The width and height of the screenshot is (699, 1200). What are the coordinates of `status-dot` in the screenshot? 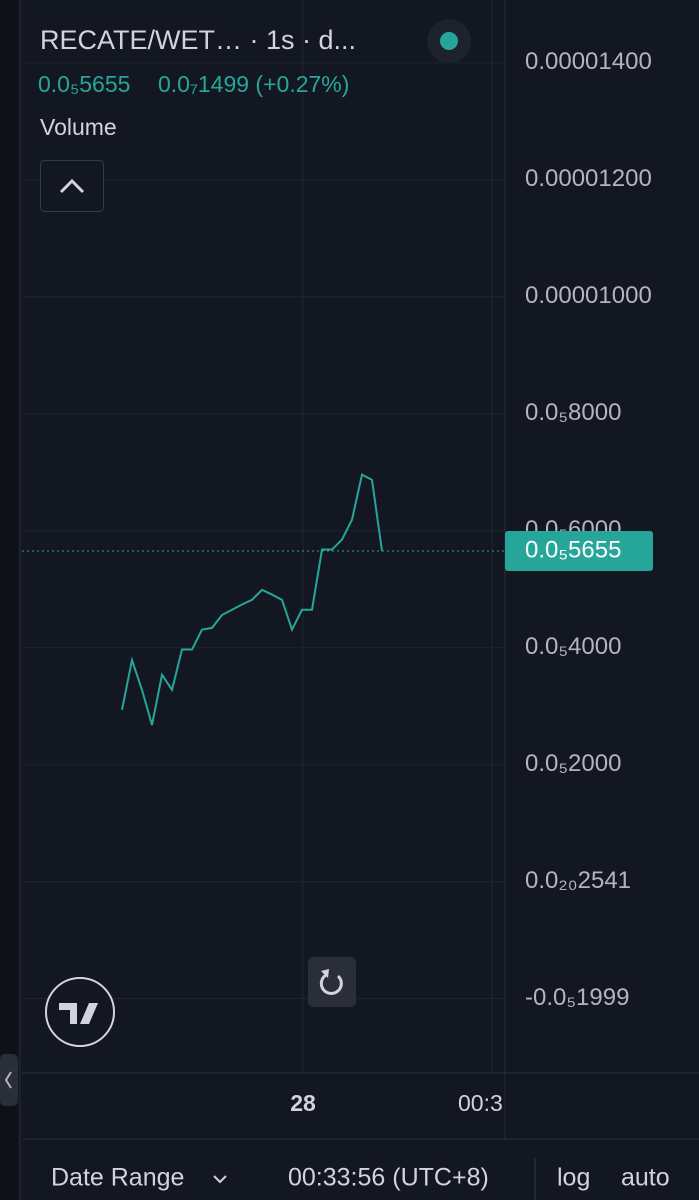 It's located at (449, 41).